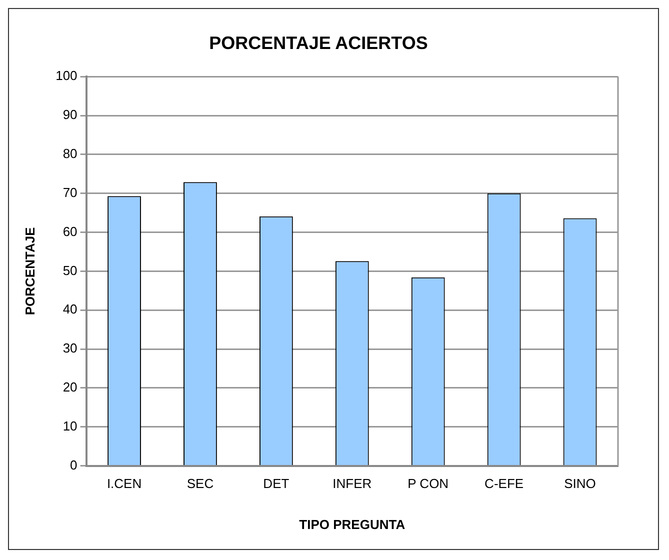 Image resolution: width=669 pixels, height=560 pixels. What do you see at coordinates (70, 426) in the screenshot?
I see `y-tick-label: 10` at bounding box center [70, 426].